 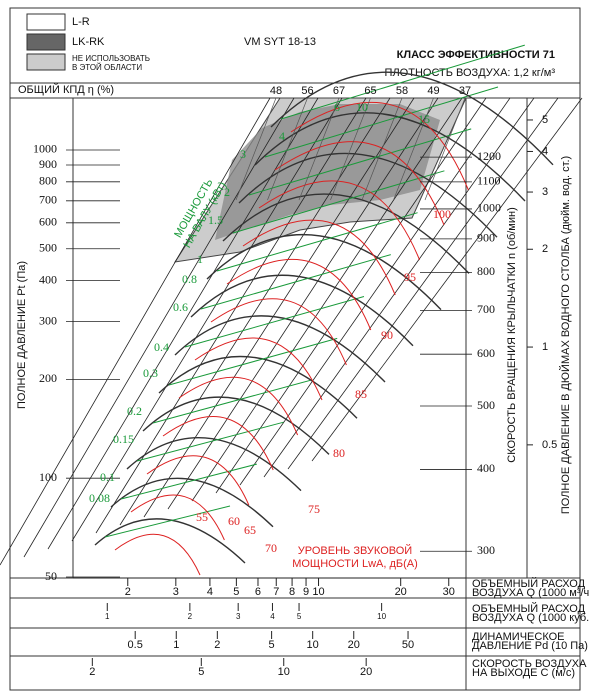 What do you see at coordinates (476, 55) in the screenshot?
I see `efficiency-class: КЛАСС ЭФФЕКТИВНОСТИ 71` at bounding box center [476, 55].